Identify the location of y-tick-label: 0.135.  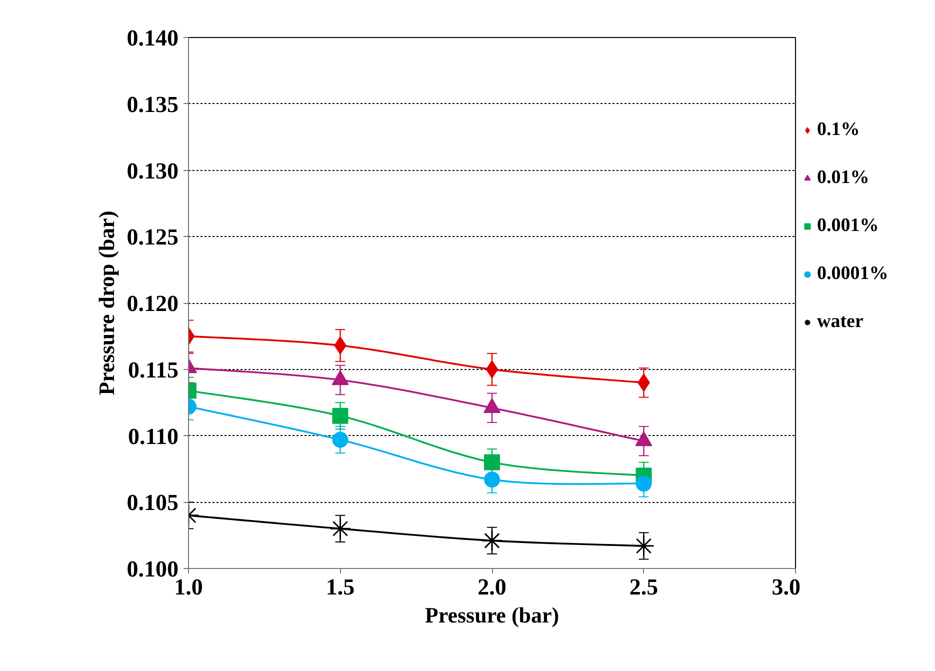
(152, 104).